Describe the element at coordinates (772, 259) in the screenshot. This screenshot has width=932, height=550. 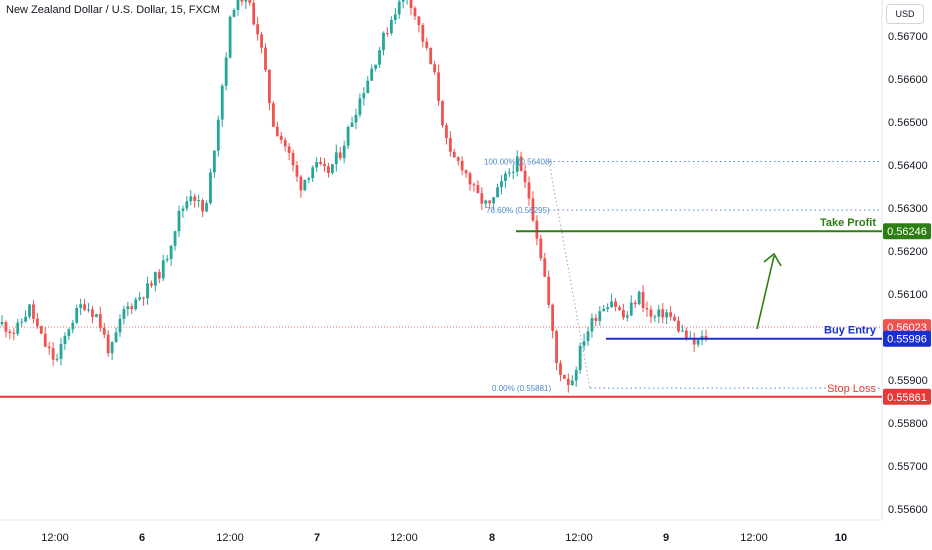
I see `arrow-head` at that location.